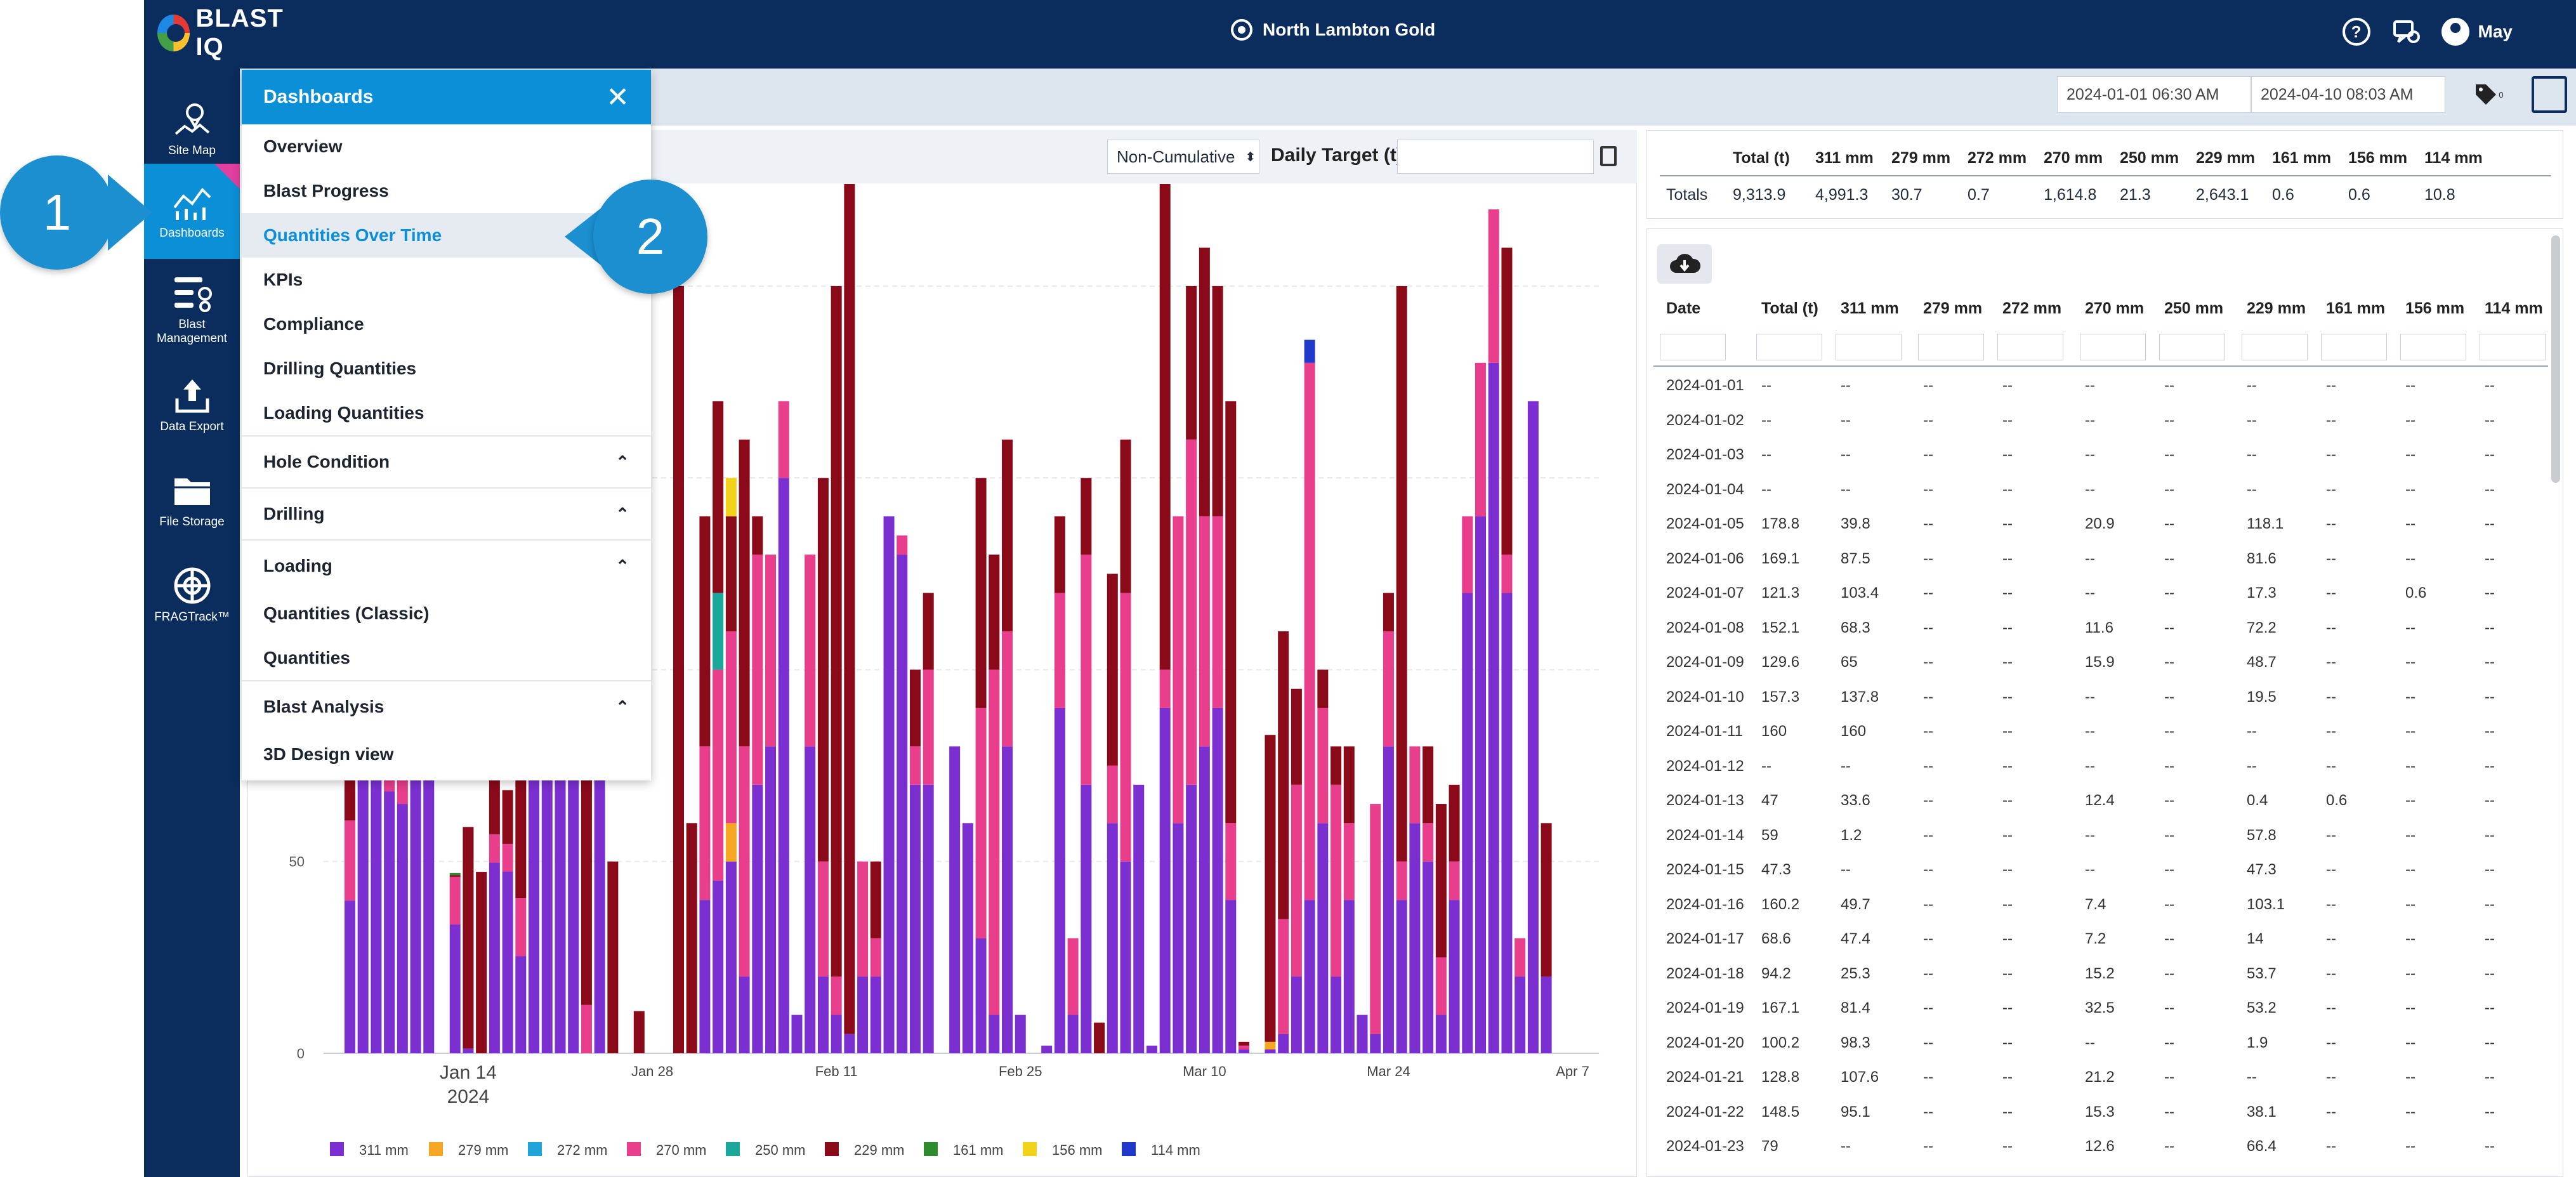 This screenshot has width=2576, height=1177. What do you see at coordinates (446, 754) in the screenshot?
I see `menu-item: 3D Design view` at bounding box center [446, 754].